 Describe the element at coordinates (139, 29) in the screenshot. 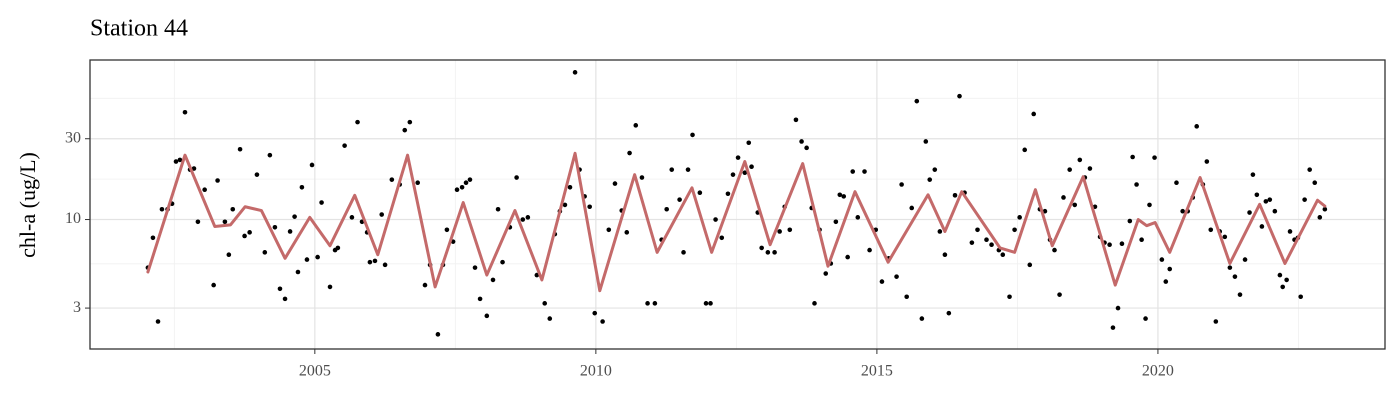

I see `chart-title: Station 44` at that location.